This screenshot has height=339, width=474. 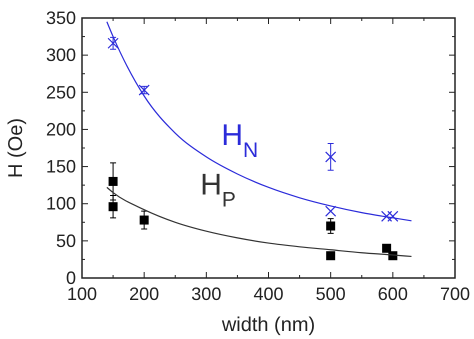 I want to click on x-axis-title: width (nm), so click(x=268, y=325).